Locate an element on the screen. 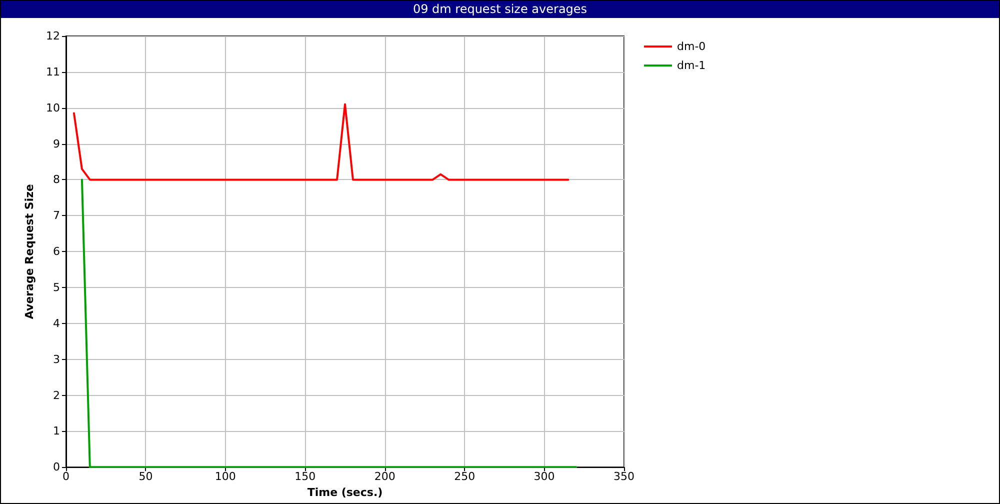 This screenshot has height=504, width=1000. y-tick-label: 5 is located at coordinates (56, 287).